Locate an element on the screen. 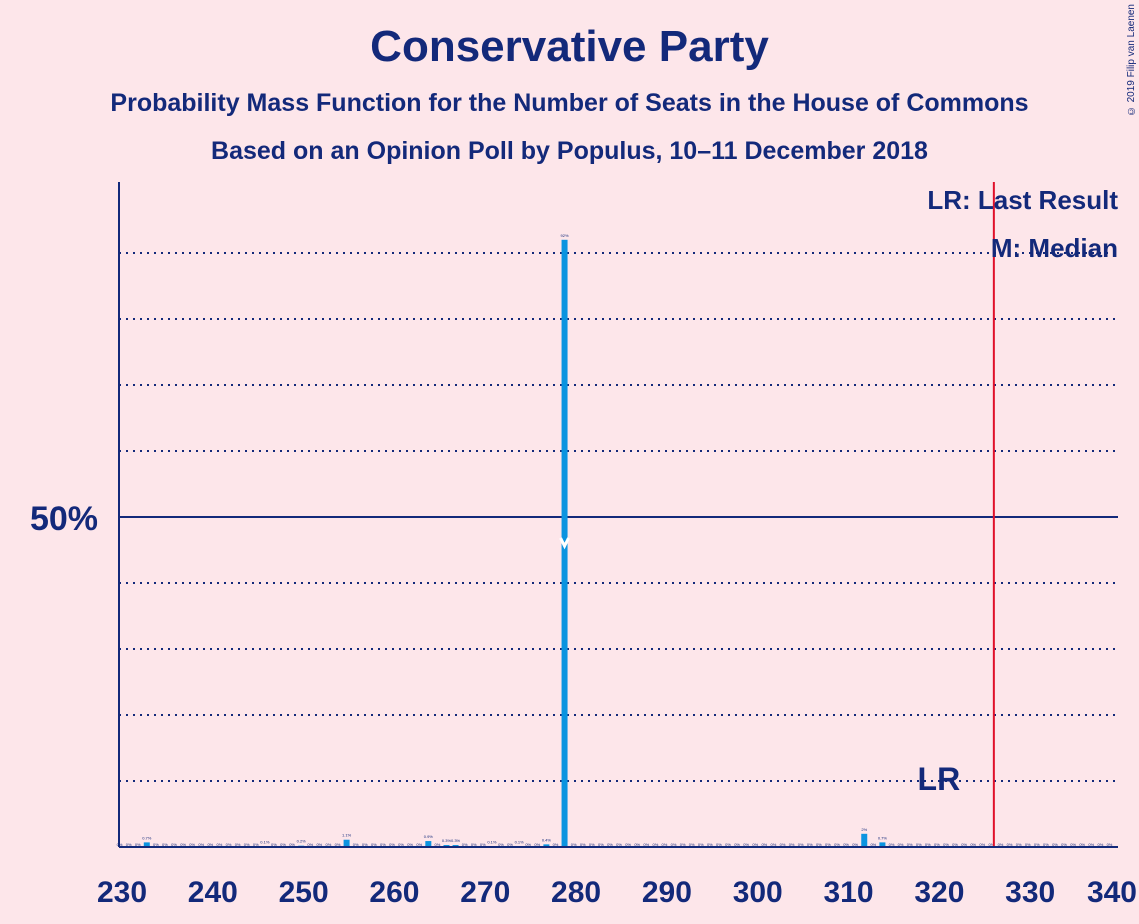 The image size is (1139, 924). bar-label-255: 1.1% is located at coordinates (347, 835).